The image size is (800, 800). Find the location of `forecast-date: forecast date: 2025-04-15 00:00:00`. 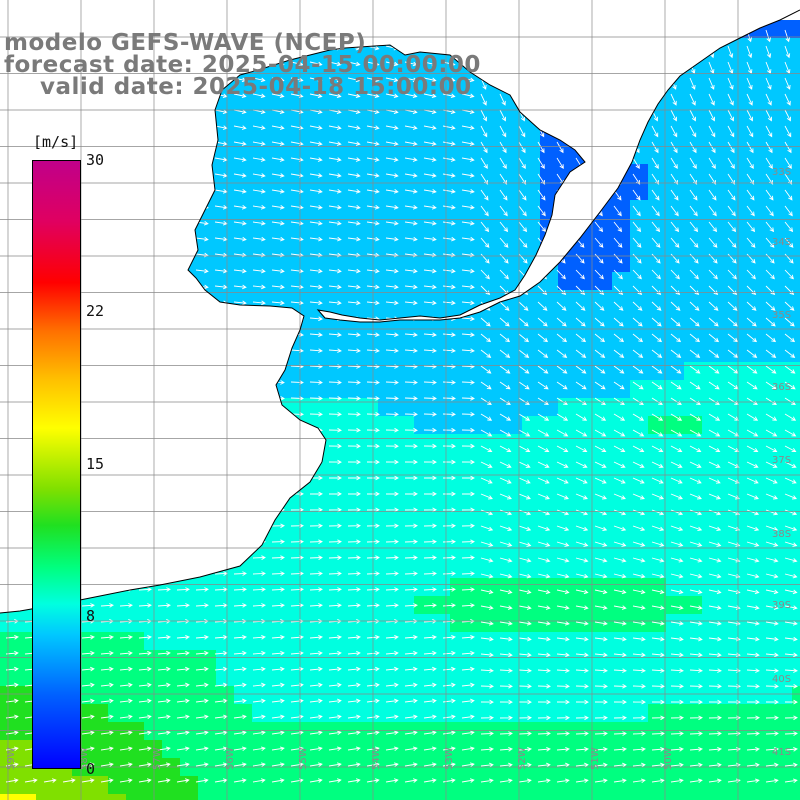

forecast-date: forecast date: 2025-04-15 00:00:00 is located at coordinates (242, 65).